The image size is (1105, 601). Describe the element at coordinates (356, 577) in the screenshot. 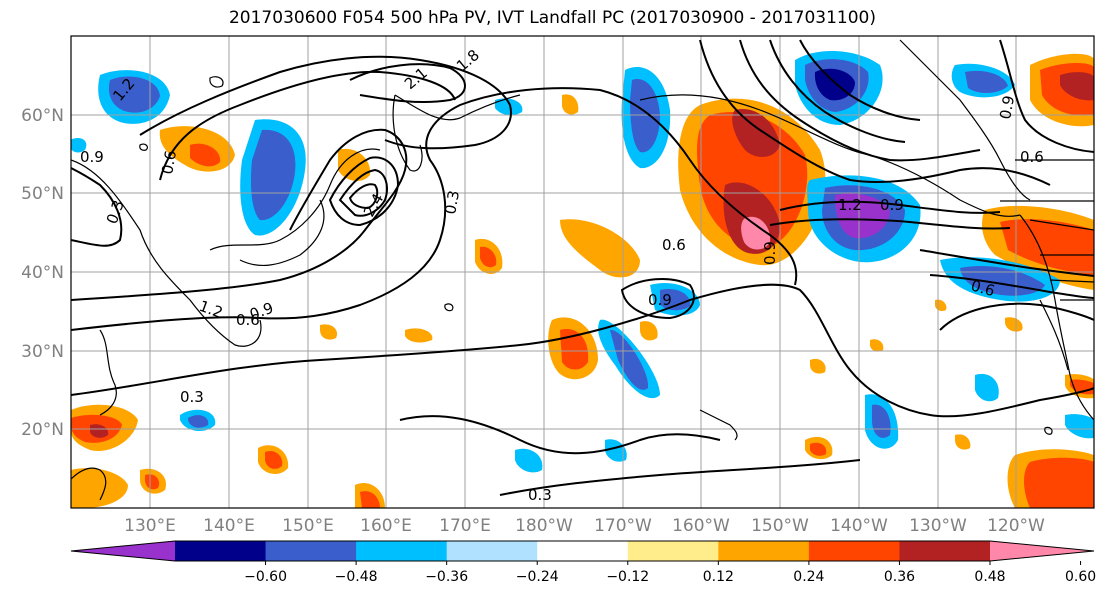

I see `colorbar-tick-label: −0.48` at that location.